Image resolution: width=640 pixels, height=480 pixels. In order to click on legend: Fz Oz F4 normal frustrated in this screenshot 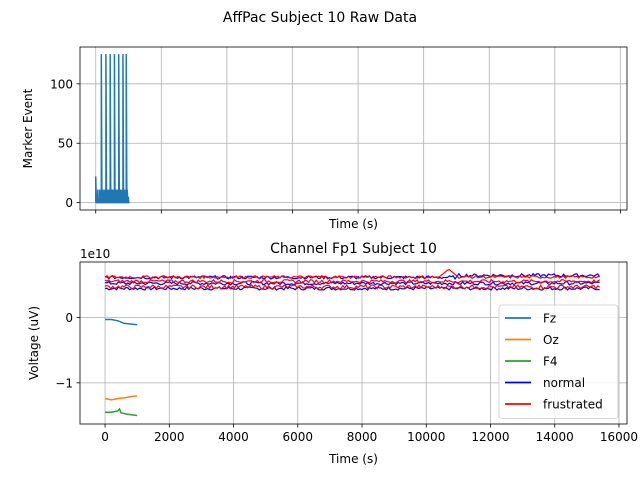, I will do `click(558, 361)`.